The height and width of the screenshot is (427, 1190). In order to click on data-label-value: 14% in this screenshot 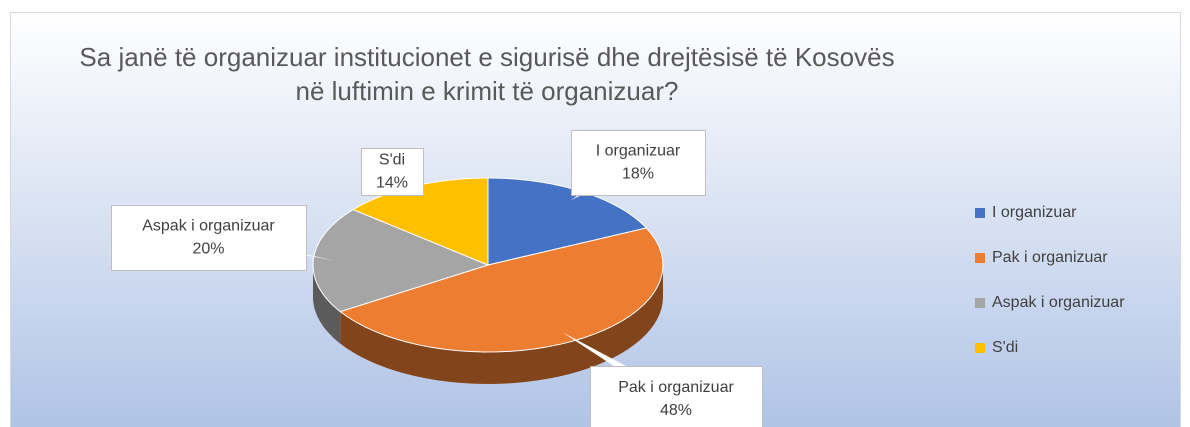, I will do `click(392, 183)`.